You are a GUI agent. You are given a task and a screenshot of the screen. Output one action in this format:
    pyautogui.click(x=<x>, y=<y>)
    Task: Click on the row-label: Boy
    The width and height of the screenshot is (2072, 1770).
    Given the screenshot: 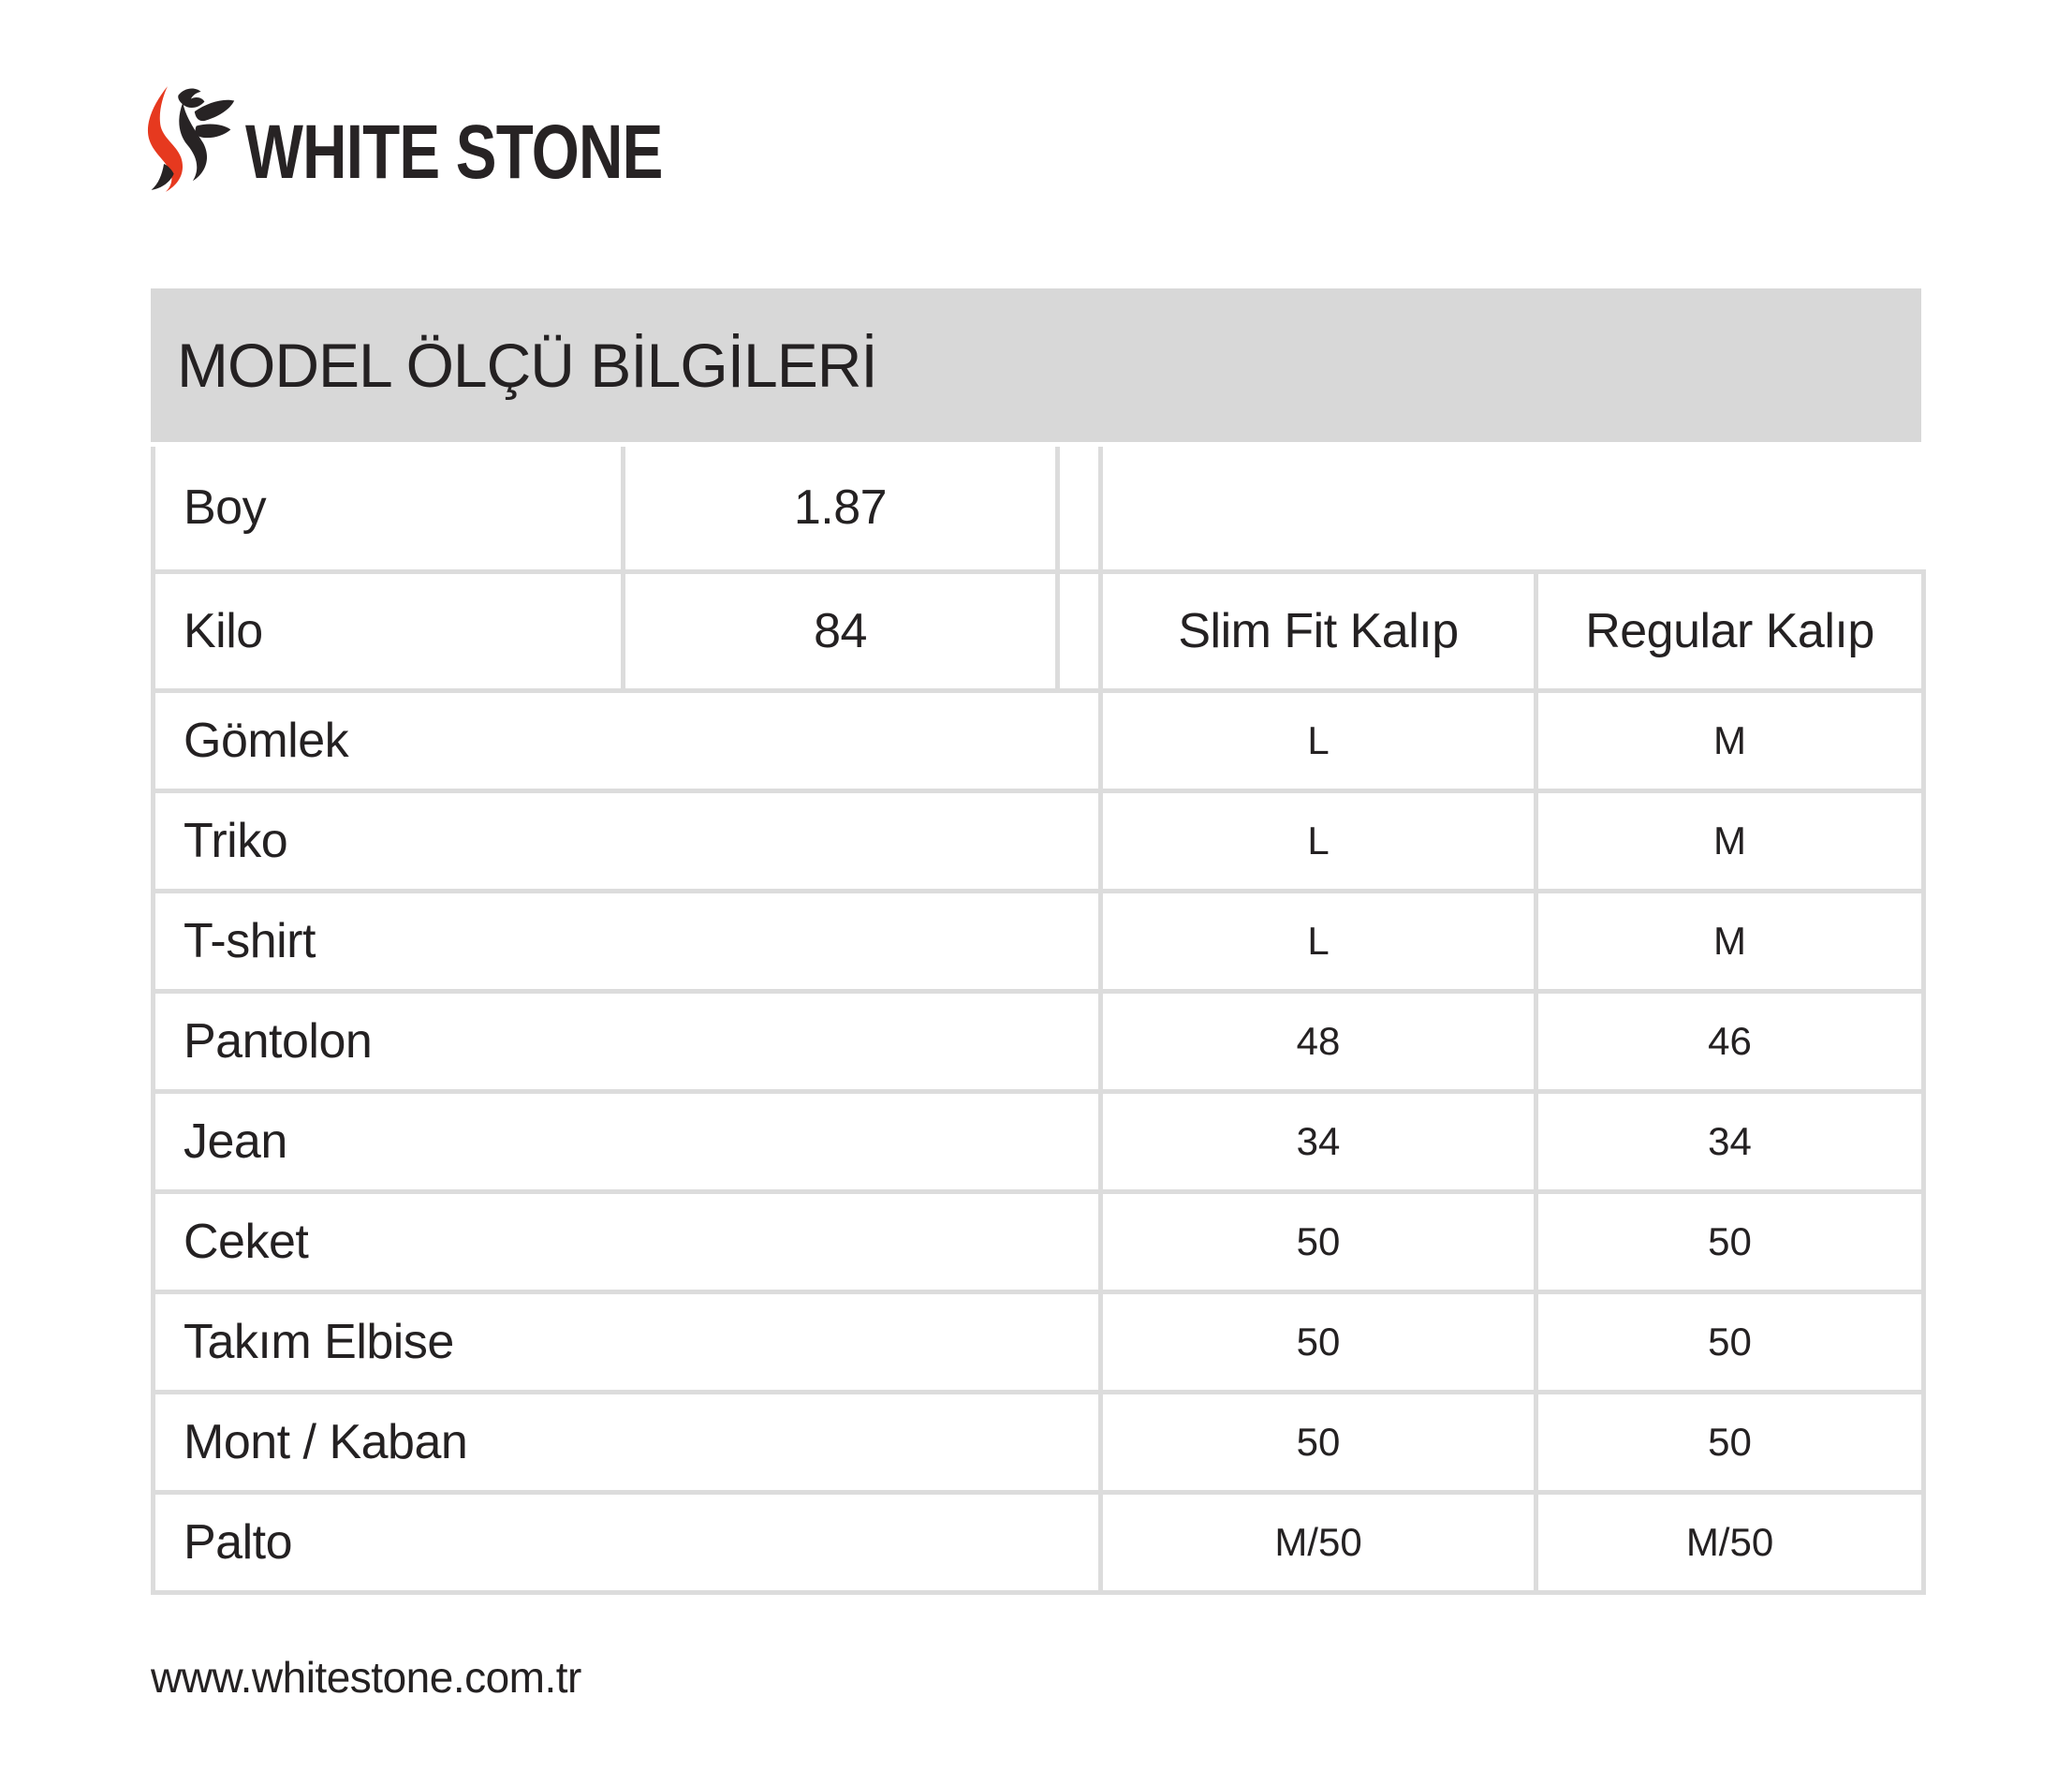 What is the action you would take?
    pyautogui.click(x=388, y=510)
    